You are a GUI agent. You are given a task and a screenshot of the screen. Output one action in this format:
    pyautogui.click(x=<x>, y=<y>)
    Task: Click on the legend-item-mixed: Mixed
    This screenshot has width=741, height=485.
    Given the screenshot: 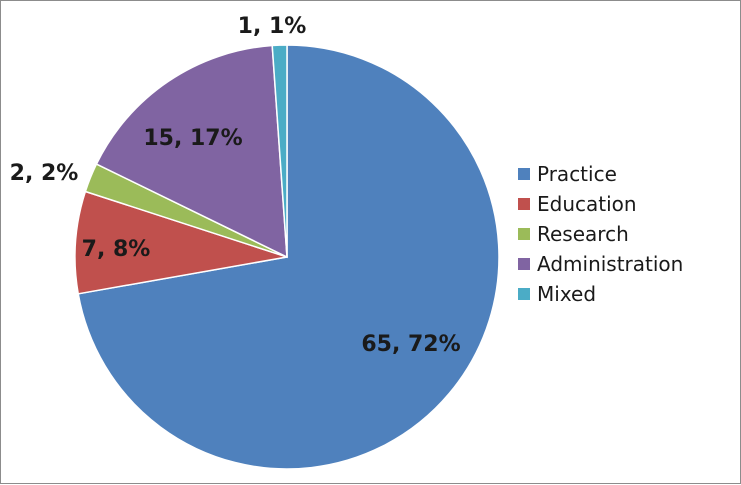 What is the action you would take?
    pyautogui.click(x=600, y=294)
    